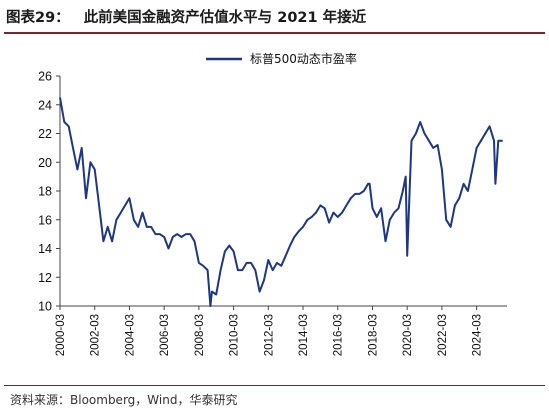 This screenshot has width=549, height=415. Describe the element at coordinates (274, 385) in the screenshot. I see `source-divider` at that location.